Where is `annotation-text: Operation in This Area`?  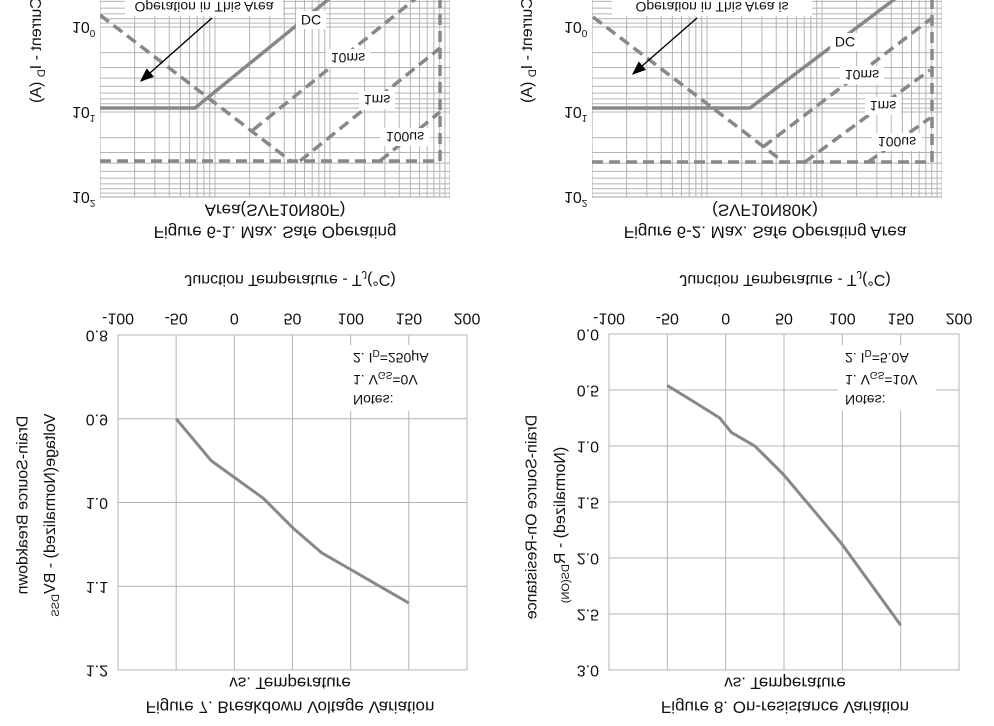
annotation-text: Operation in This Area is located at coordinates (203, 7).